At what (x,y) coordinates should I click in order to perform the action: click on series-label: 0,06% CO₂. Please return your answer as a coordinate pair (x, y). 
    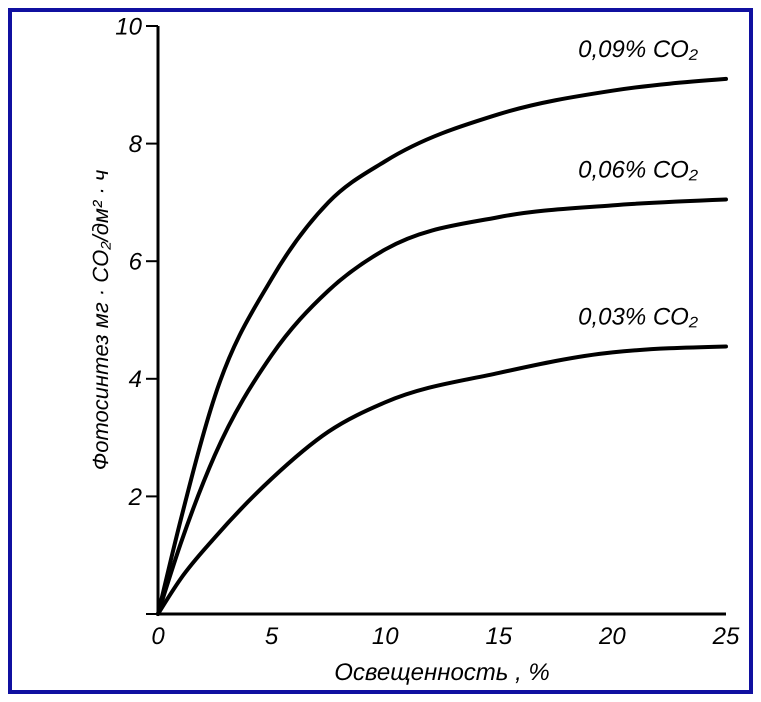
    Looking at the image, I should click on (638, 170).